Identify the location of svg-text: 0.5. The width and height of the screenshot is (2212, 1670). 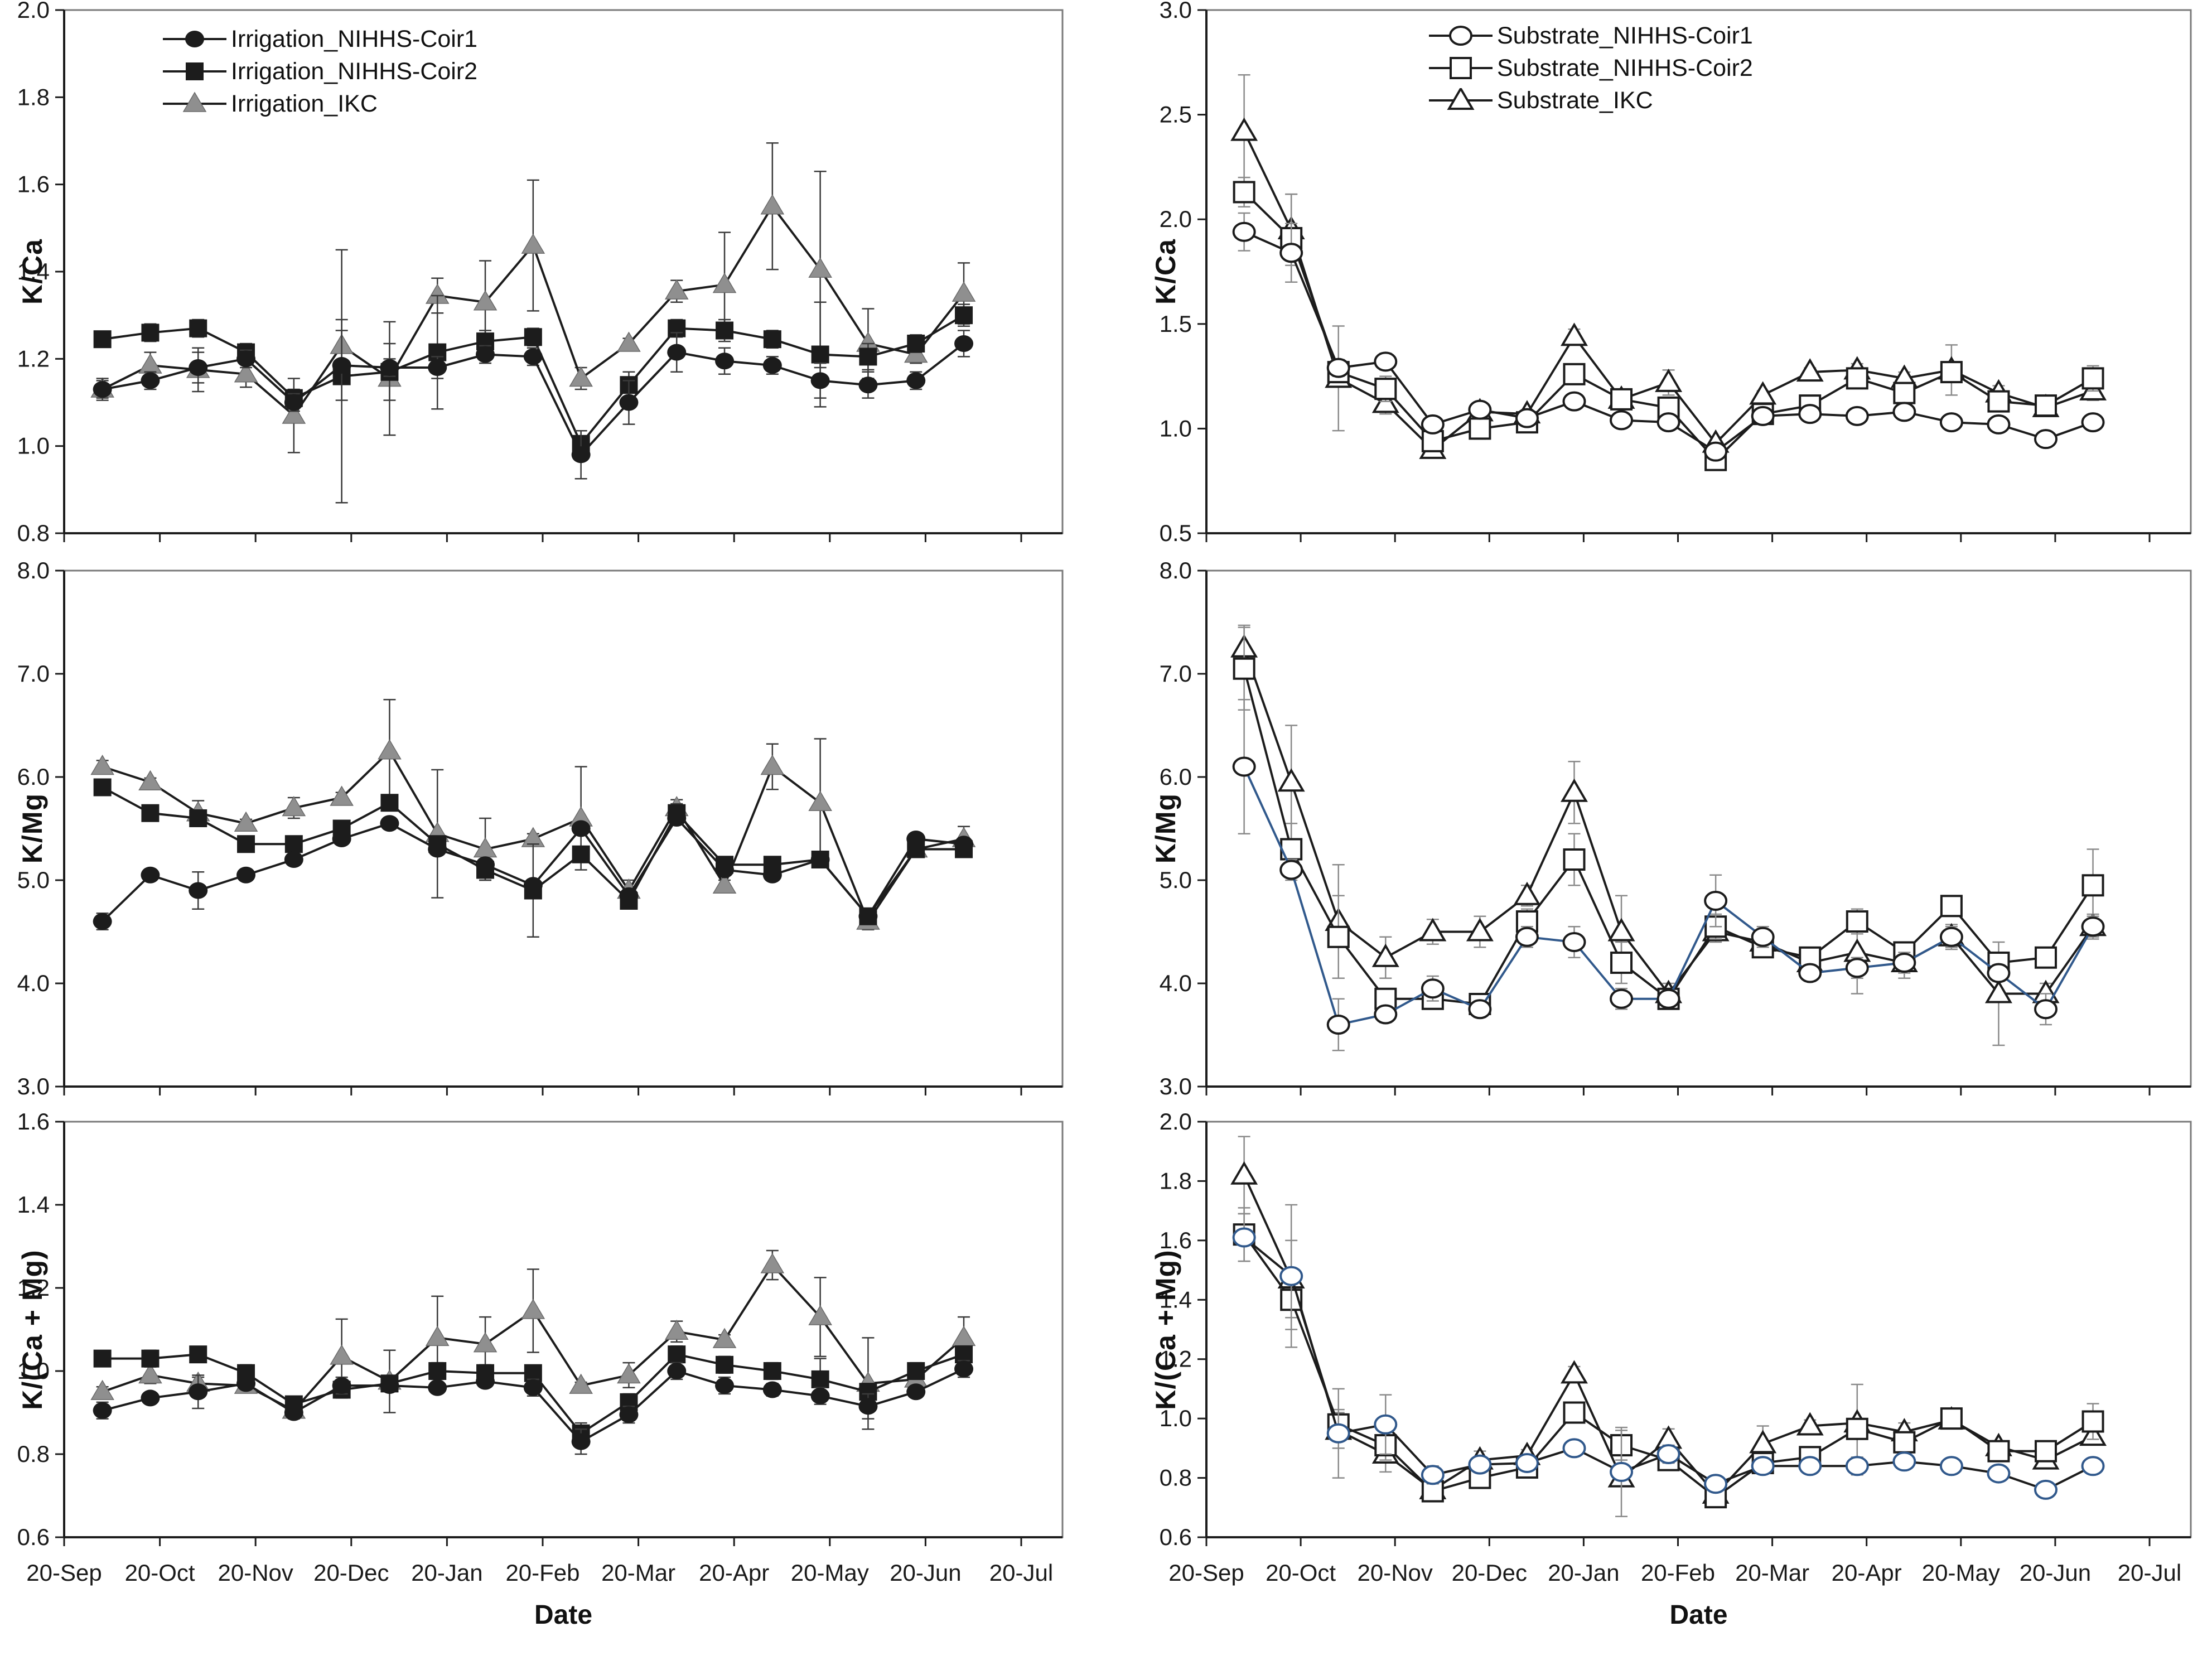
(1176, 533).